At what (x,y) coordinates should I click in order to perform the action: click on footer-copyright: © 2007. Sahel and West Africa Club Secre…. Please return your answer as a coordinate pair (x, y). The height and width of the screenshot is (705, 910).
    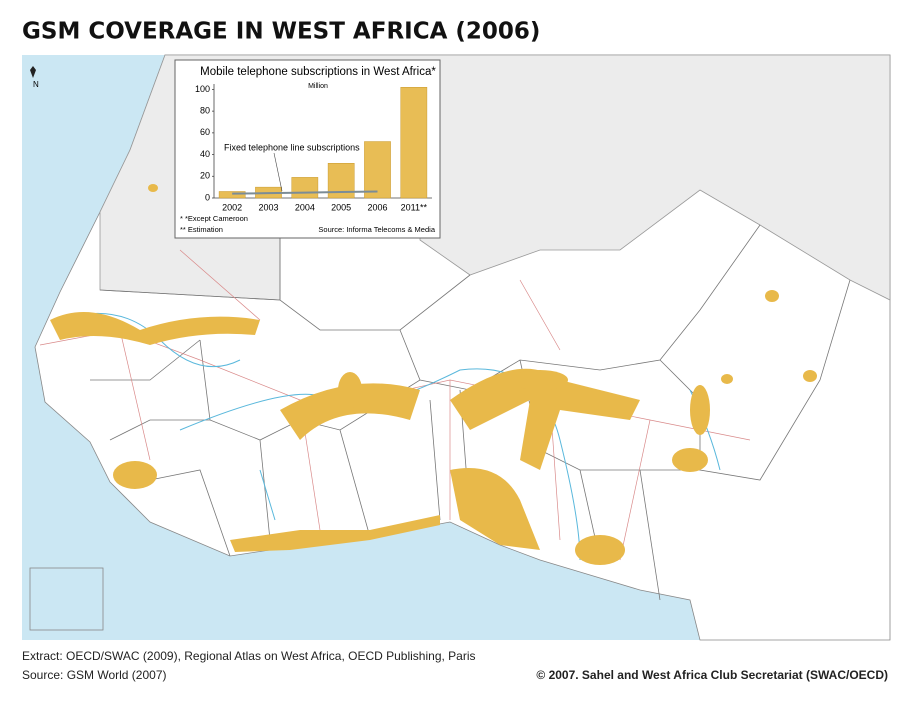
    Looking at the image, I should click on (712, 675).